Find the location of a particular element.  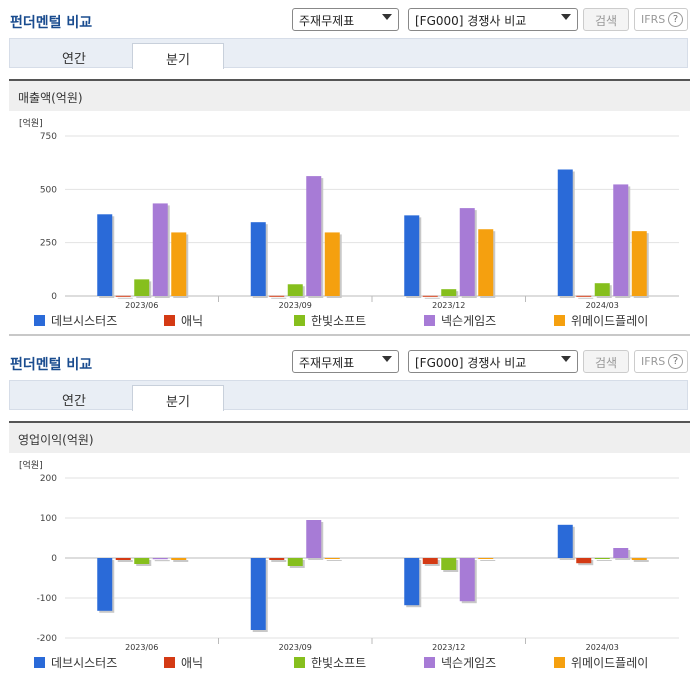

legend-label: 위메이드플레이 is located at coordinates (610, 663).